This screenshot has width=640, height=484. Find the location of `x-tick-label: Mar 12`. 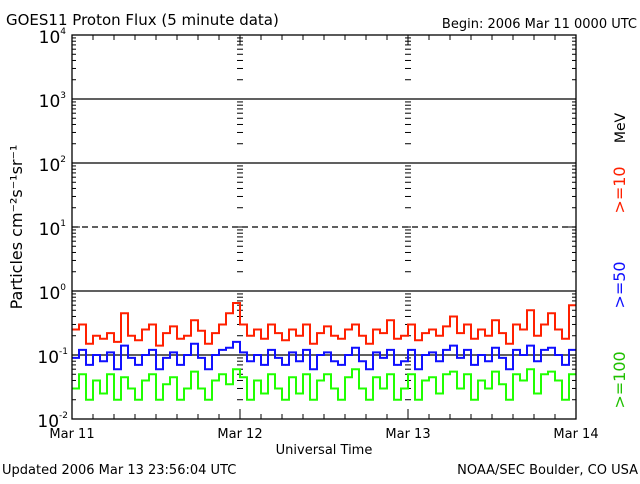

x-tick-label: Mar 12 is located at coordinates (239, 434).